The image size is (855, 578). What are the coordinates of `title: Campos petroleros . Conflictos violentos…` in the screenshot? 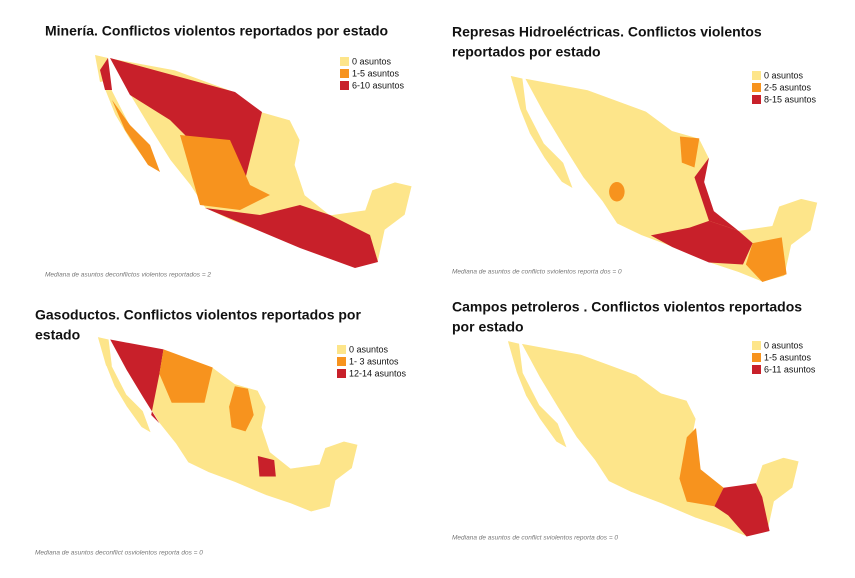 It's located at (627, 307).